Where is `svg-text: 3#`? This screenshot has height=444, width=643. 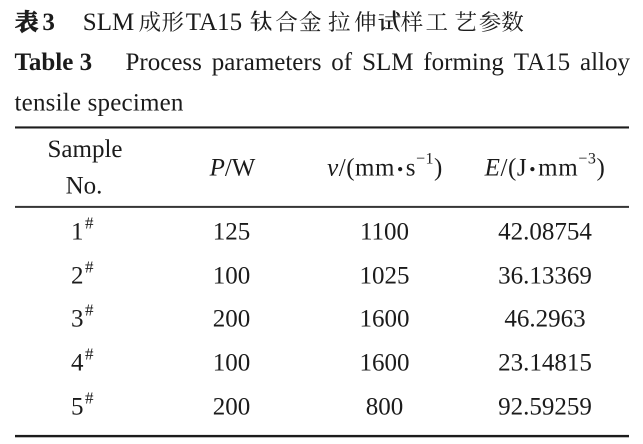
svg-text: 3# is located at coordinates (82, 317).